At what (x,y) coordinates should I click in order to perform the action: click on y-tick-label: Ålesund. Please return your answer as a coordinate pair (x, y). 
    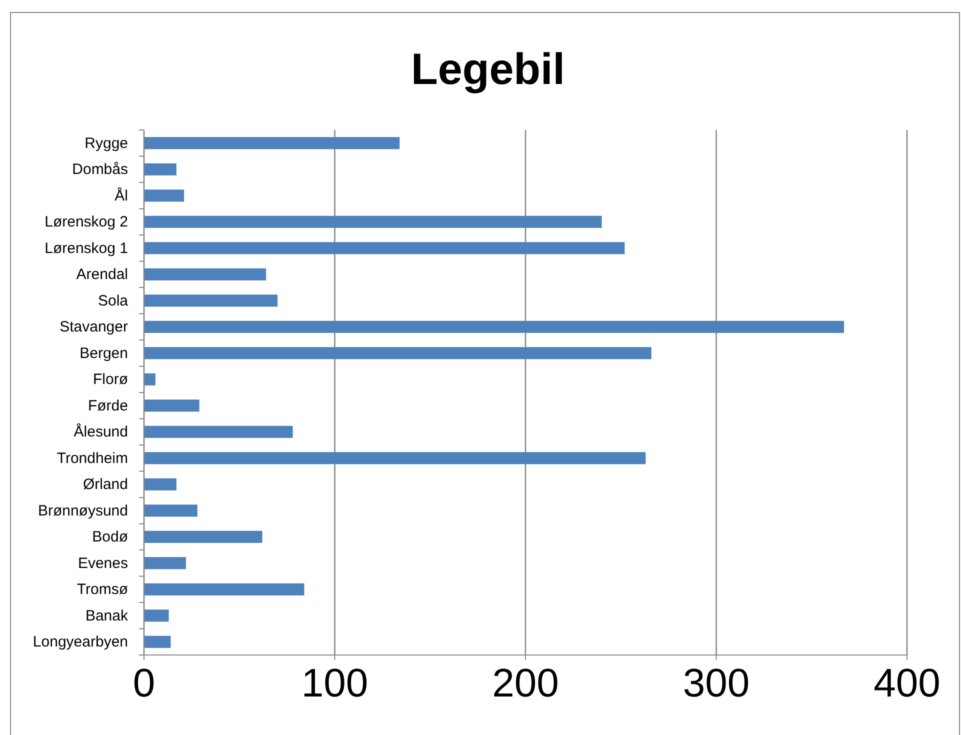
    Looking at the image, I should click on (101, 431).